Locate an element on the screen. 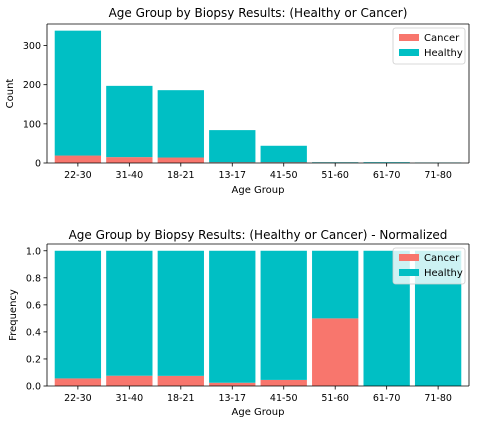 The width and height of the screenshot is (479, 429). y-axis-label: Count is located at coordinates (10, 94).